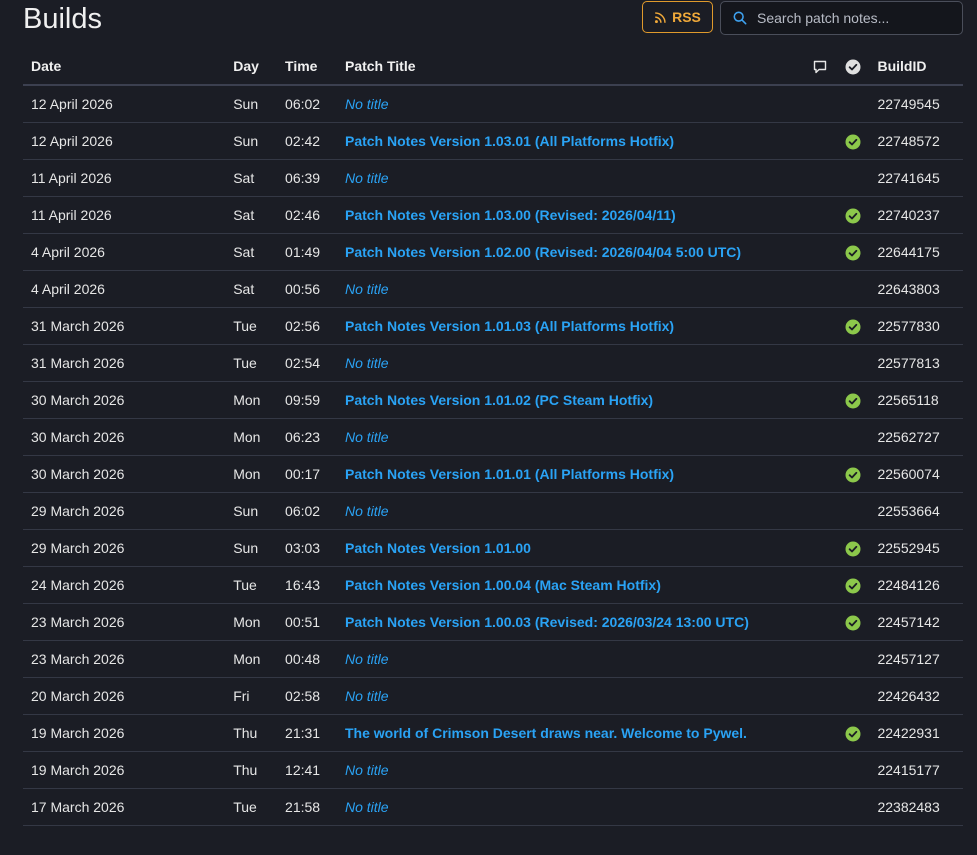 The width and height of the screenshot is (977, 855). I want to click on table-row: 20 March 2026 Fri 02:58 No title 22426432, so click(493, 696).